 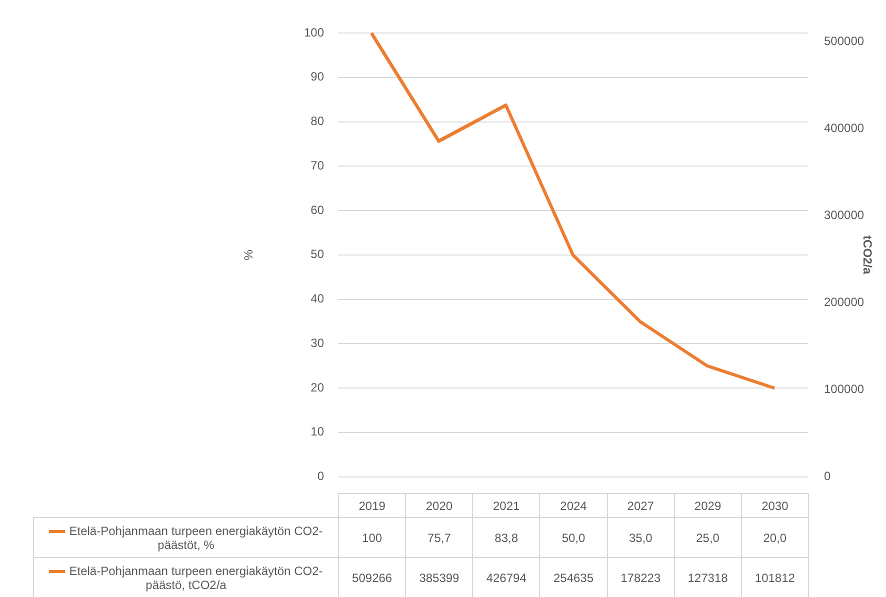 I want to click on data-label: 83,8, so click(x=506, y=538).